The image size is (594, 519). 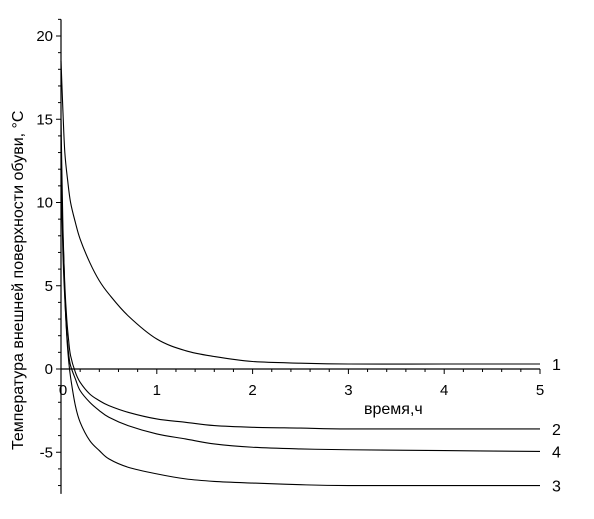 What do you see at coordinates (556, 487) in the screenshot?
I see `series-label-3: 3` at bounding box center [556, 487].